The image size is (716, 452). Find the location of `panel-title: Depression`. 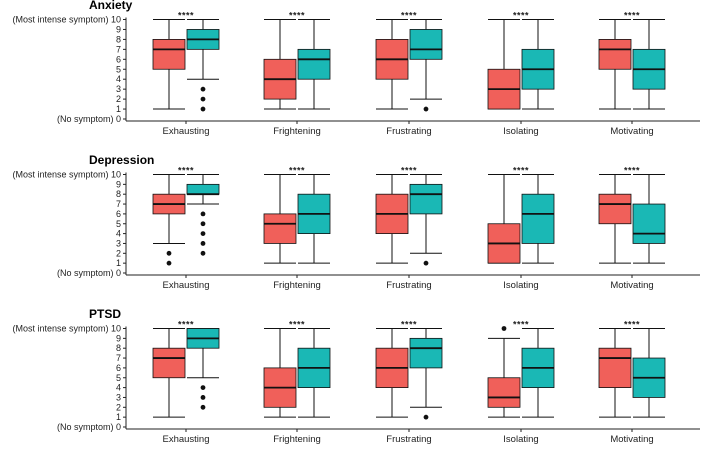

panel-title: Depression is located at coordinates (121, 160).